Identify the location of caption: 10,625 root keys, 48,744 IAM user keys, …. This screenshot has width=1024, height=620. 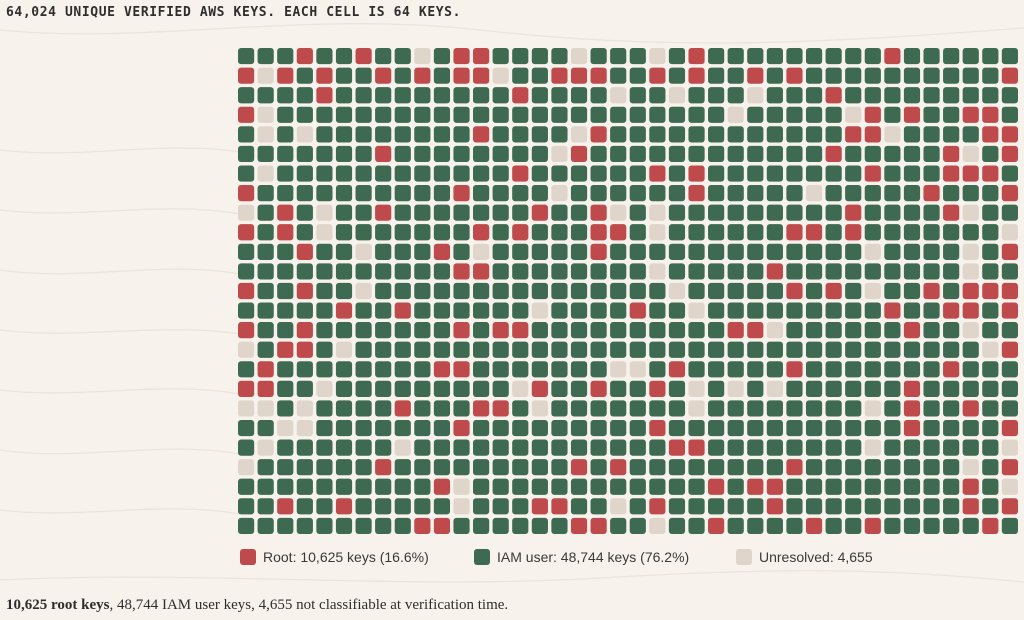
(257, 605).